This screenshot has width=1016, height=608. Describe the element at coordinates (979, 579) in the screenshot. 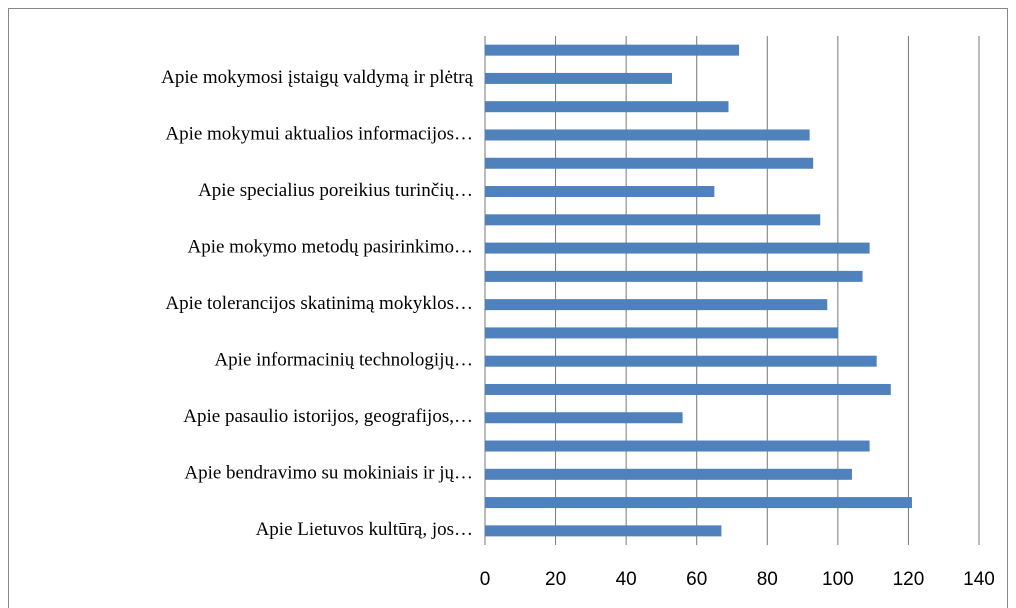

I see `x-tick-label: 140` at that location.